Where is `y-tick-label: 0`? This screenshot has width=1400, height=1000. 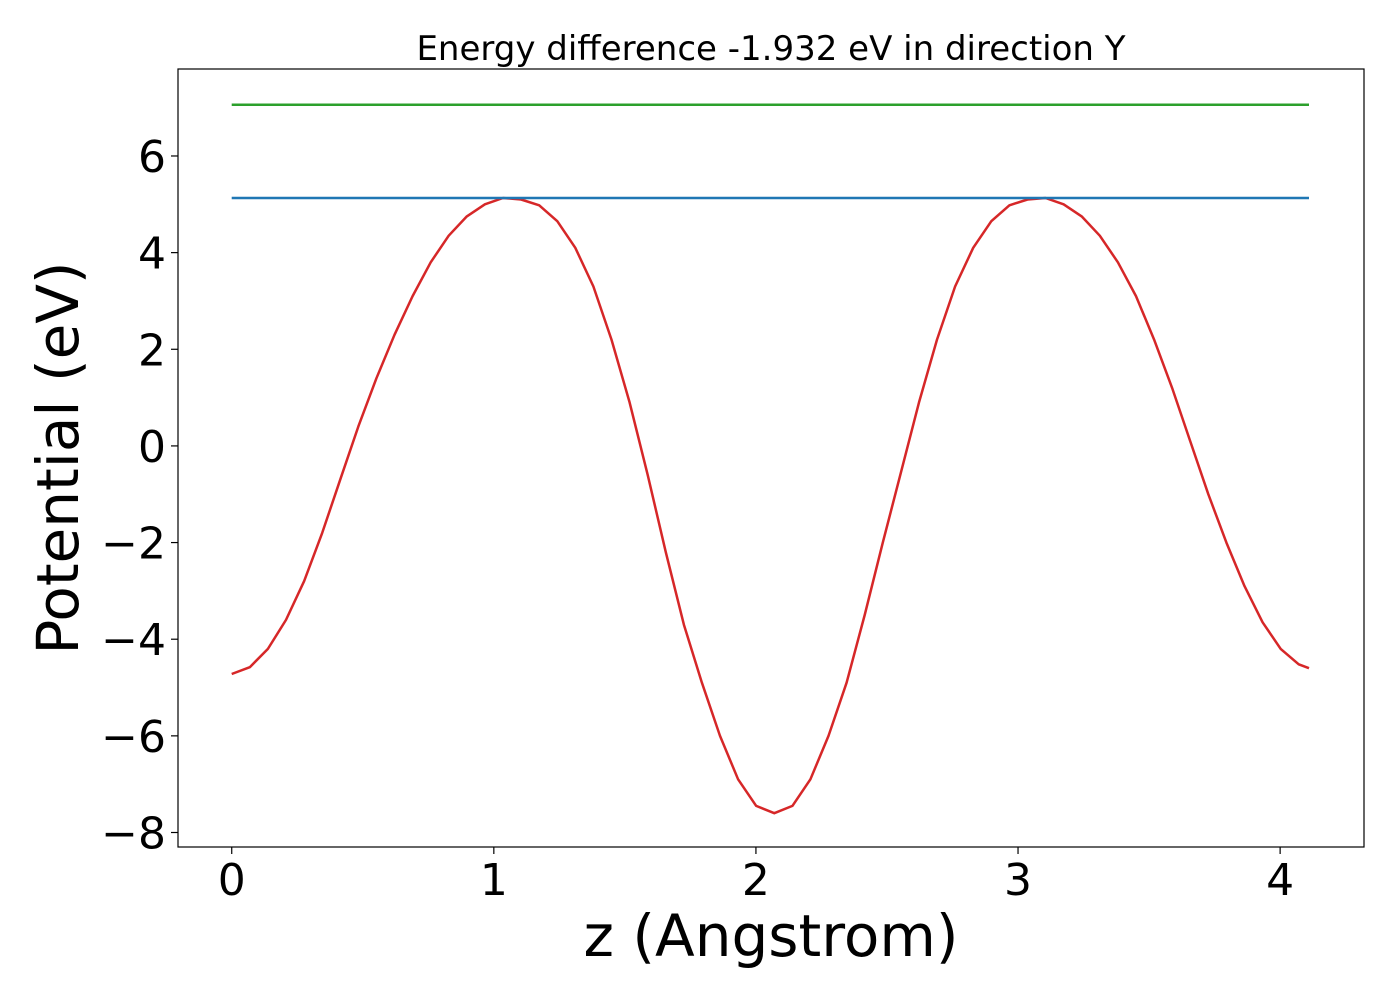
y-tick-label: 0 is located at coordinates (152, 447).